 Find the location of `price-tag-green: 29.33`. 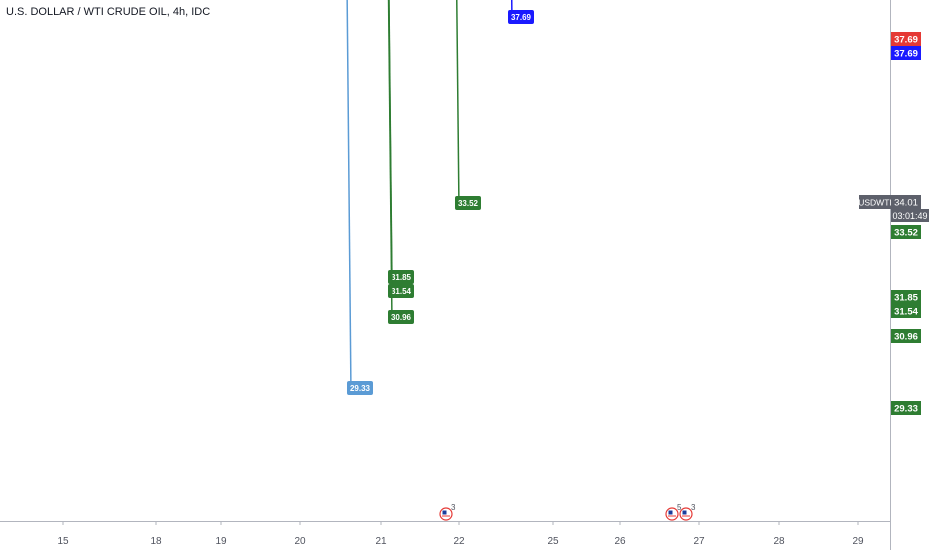

price-tag-green: 29.33 is located at coordinates (906, 409).